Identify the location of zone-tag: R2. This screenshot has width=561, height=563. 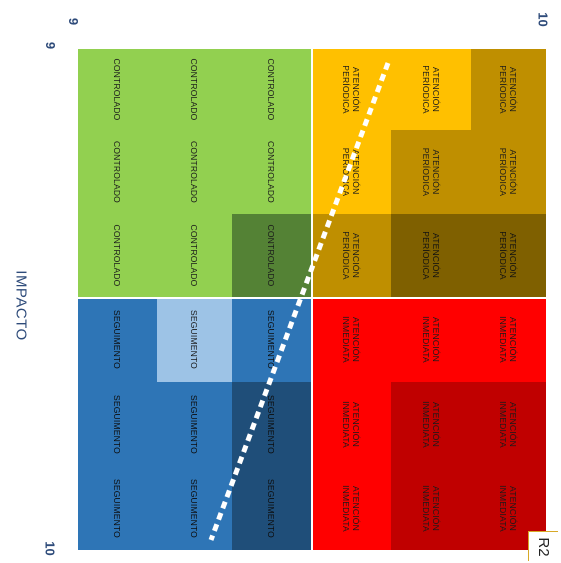
(543, 546).